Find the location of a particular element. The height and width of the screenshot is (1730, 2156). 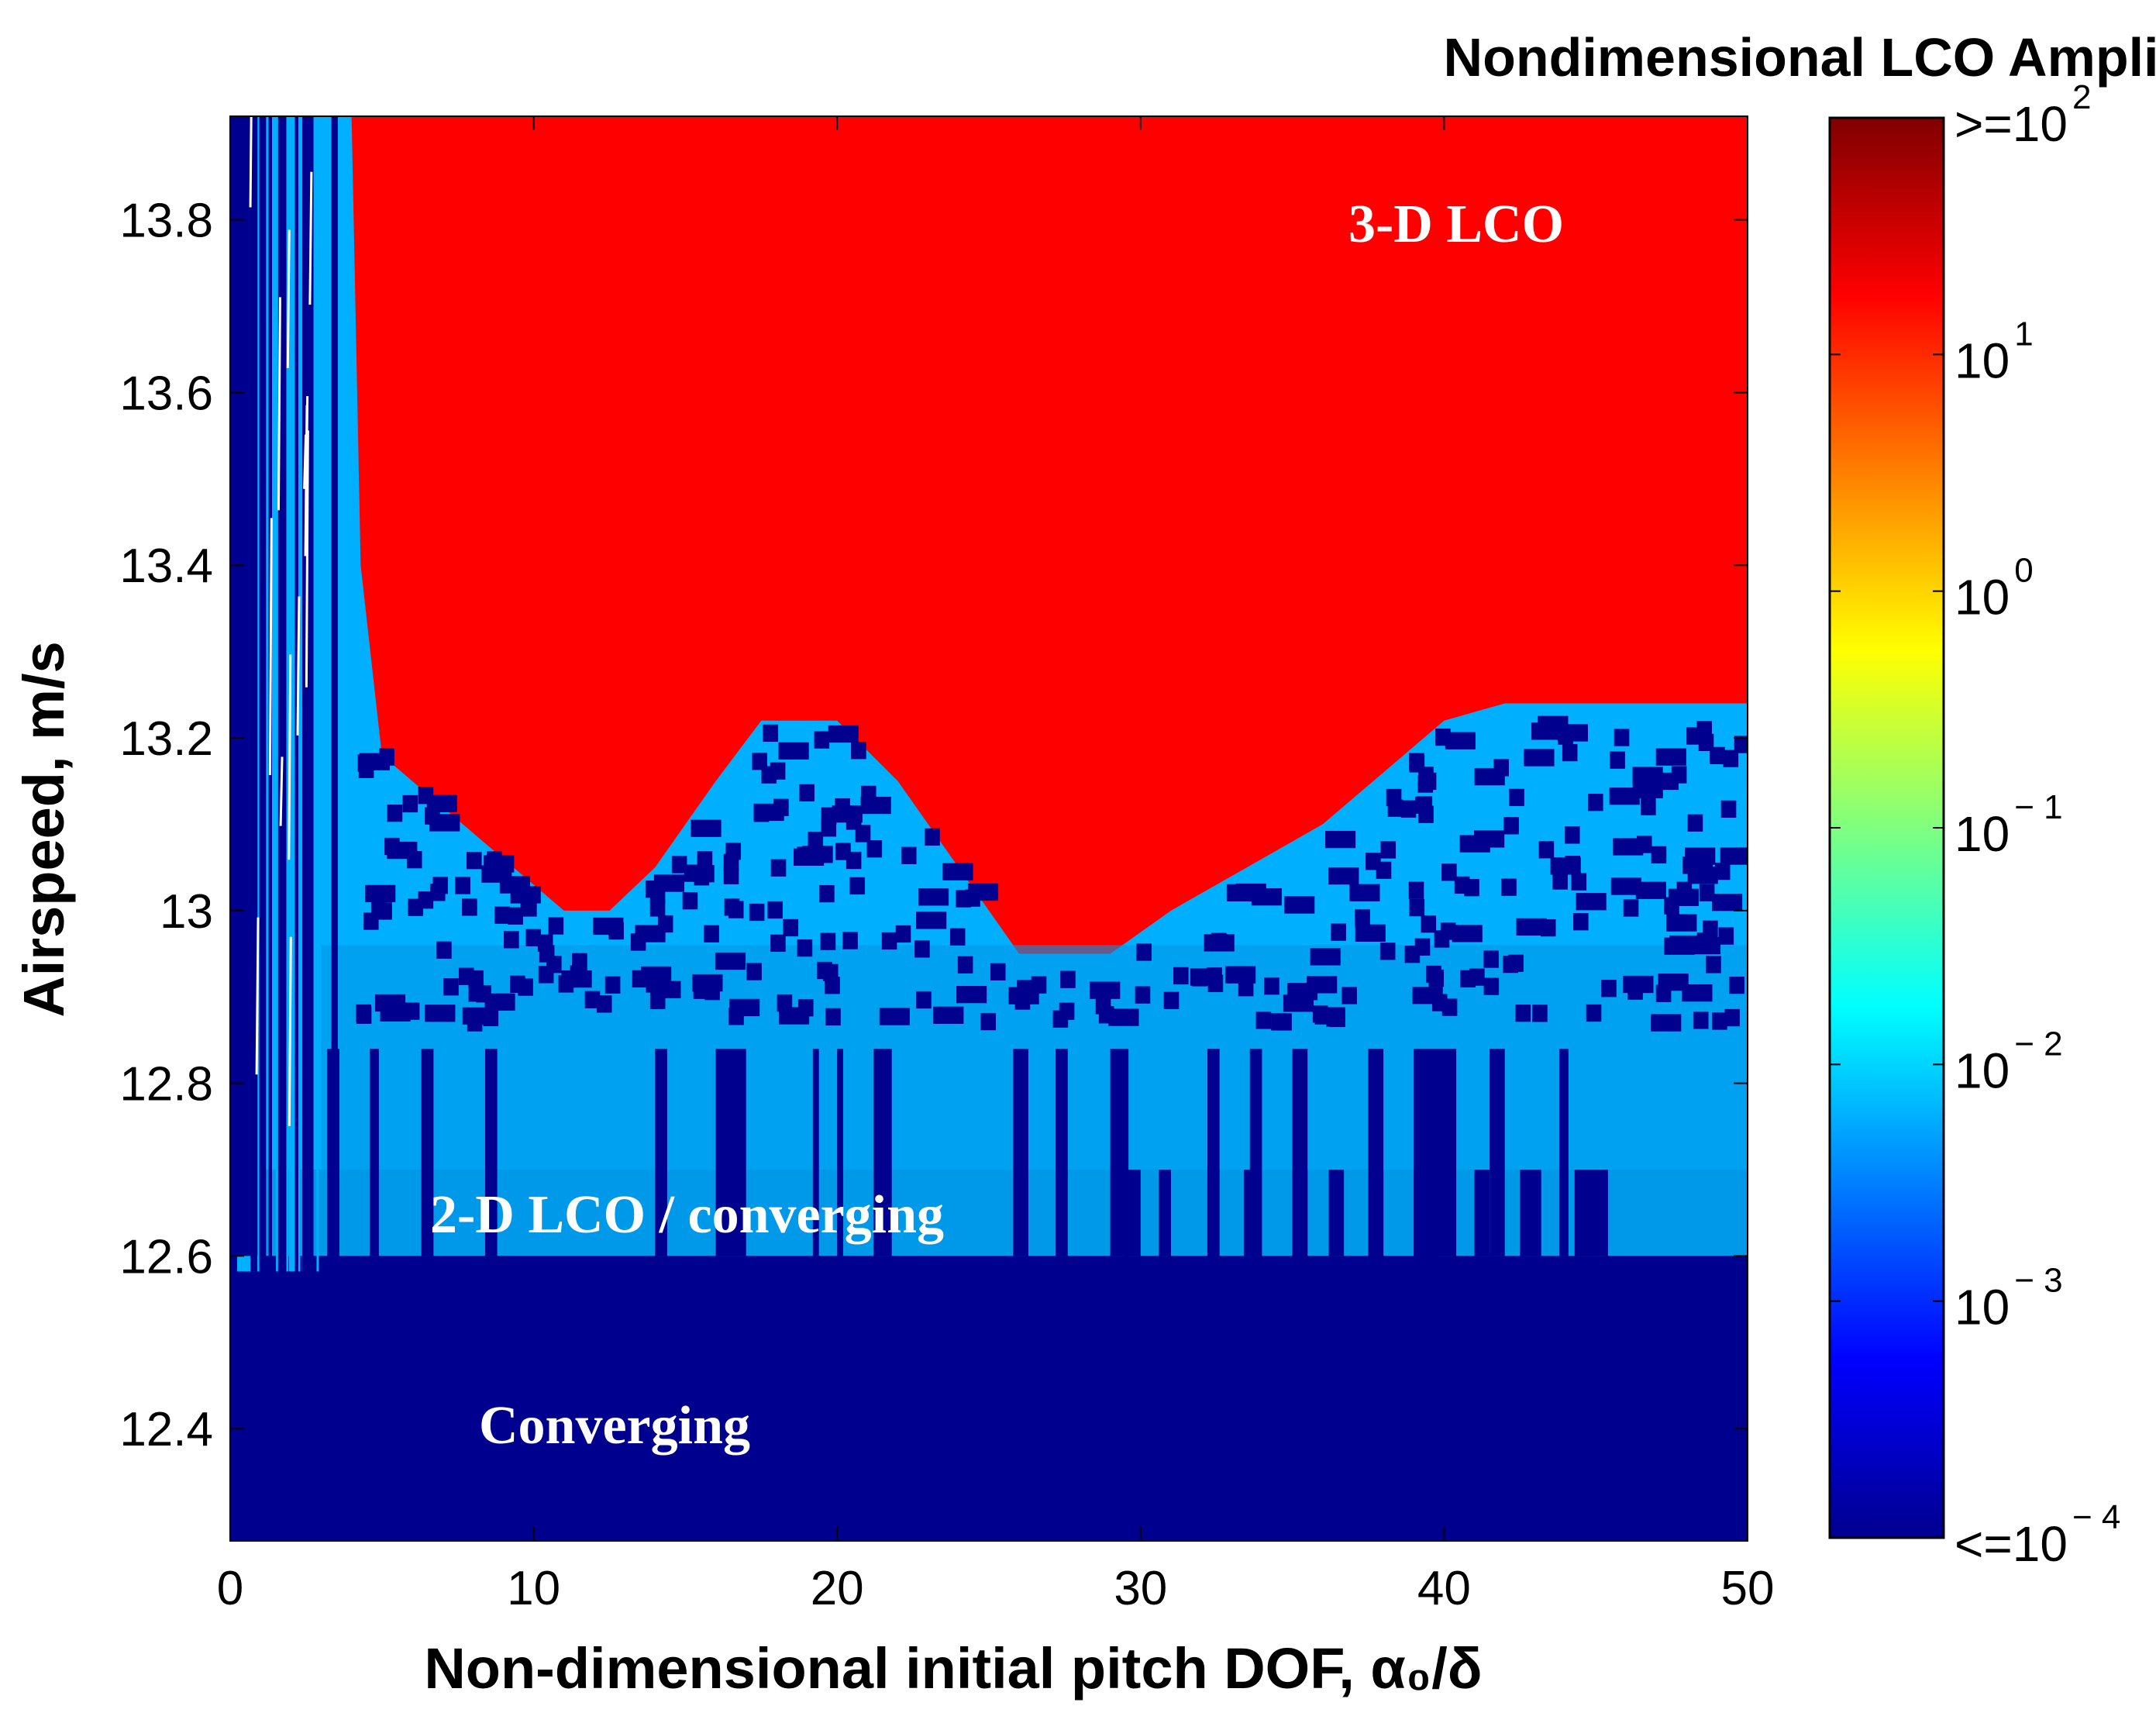

x-axis-label: Non-dimensional initial pitch DOF, α₀/δ is located at coordinates (953, 1668).